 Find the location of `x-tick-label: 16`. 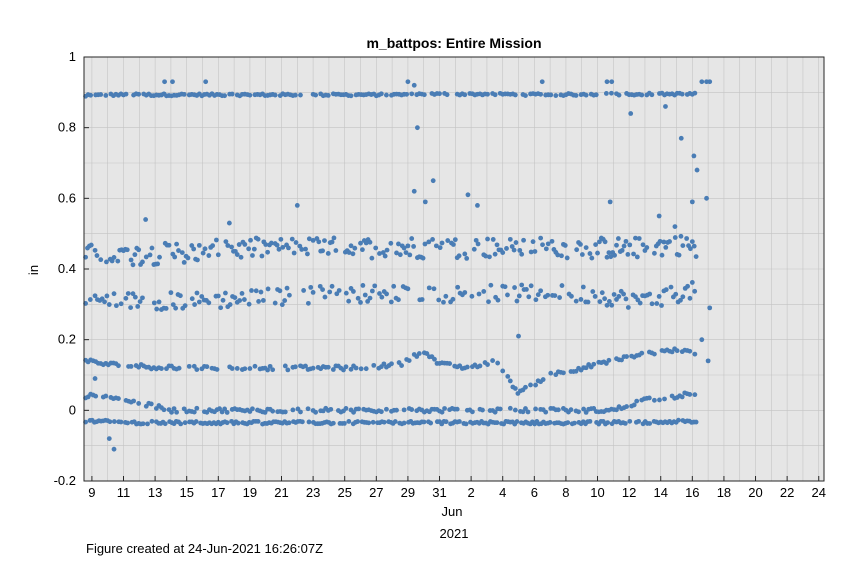

x-tick-label: 16 is located at coordinates (692, 492).